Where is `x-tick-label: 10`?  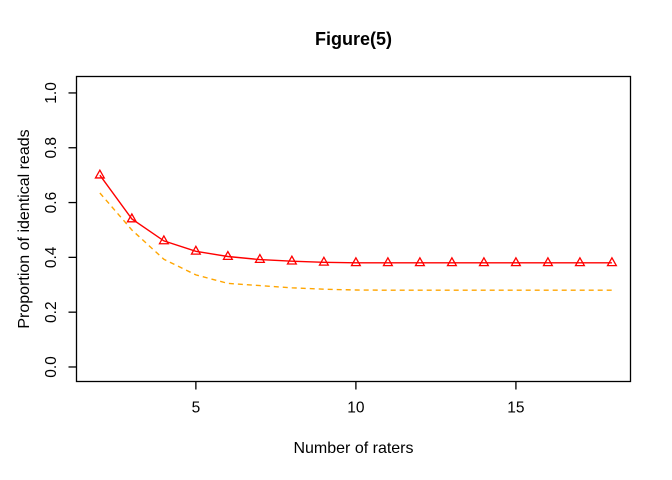
x-tick-label: 10 is located at coordinates (356, 408).